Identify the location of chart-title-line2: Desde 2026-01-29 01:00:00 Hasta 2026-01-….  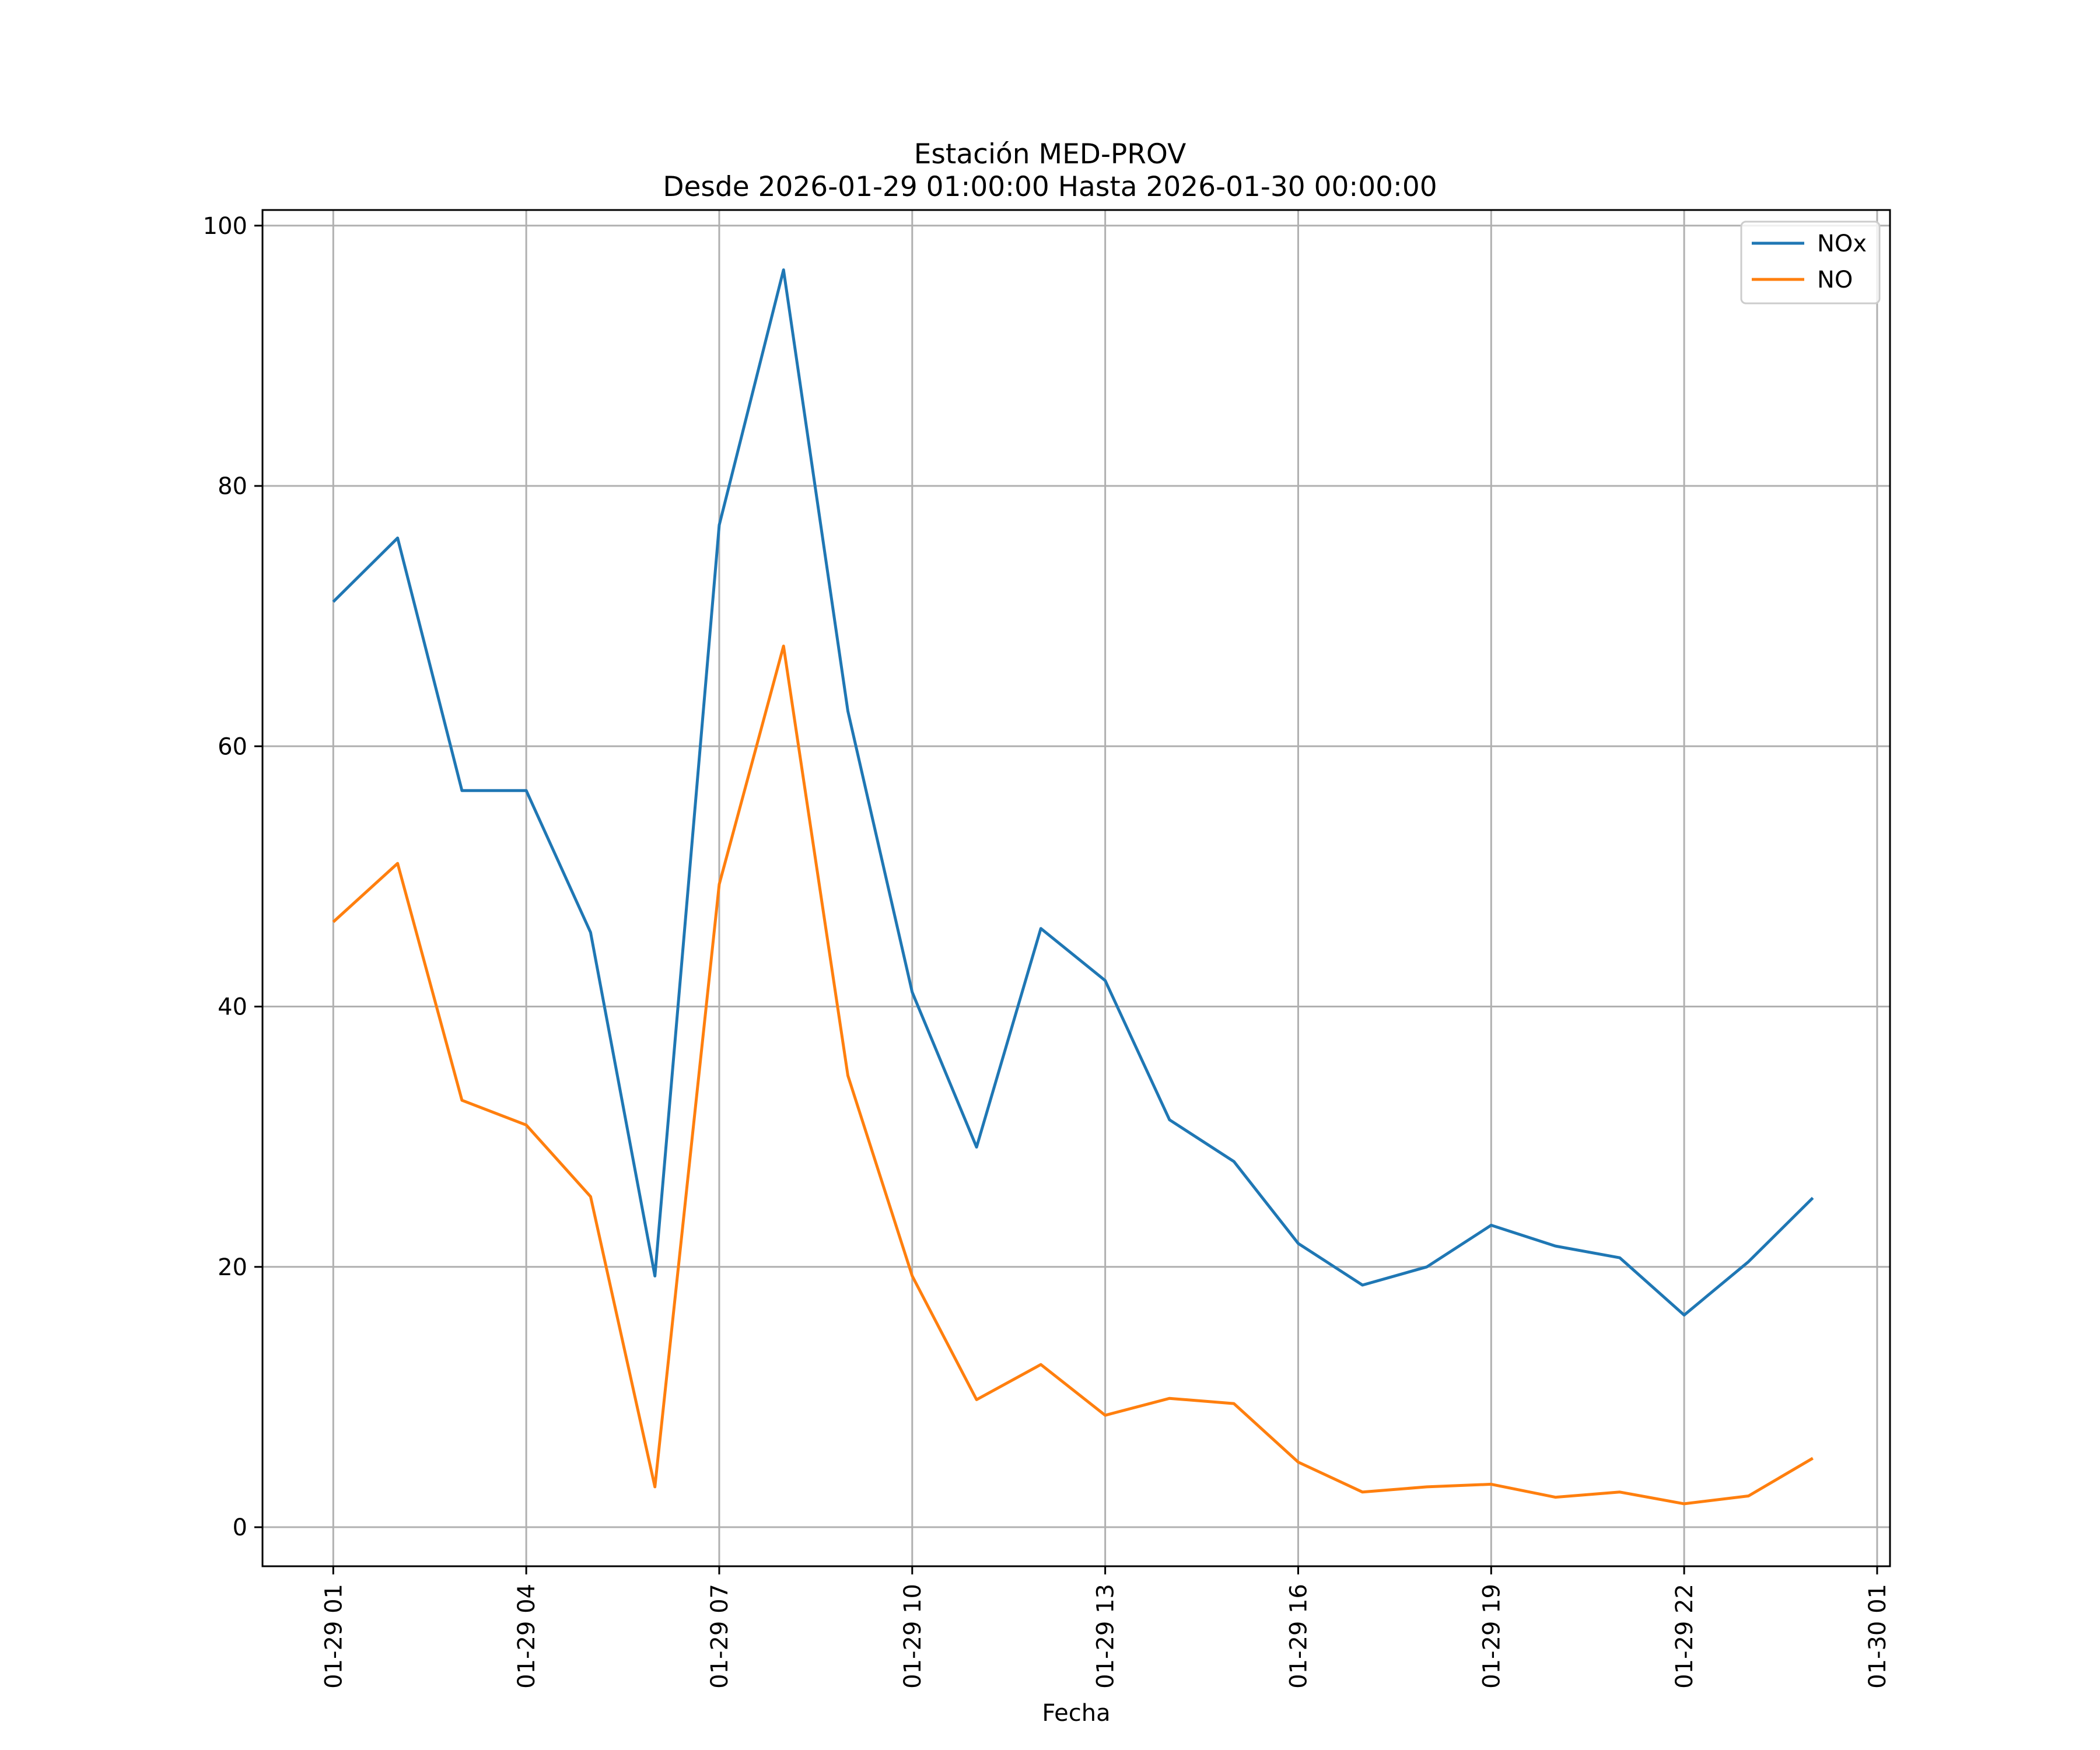
(1050, 187).